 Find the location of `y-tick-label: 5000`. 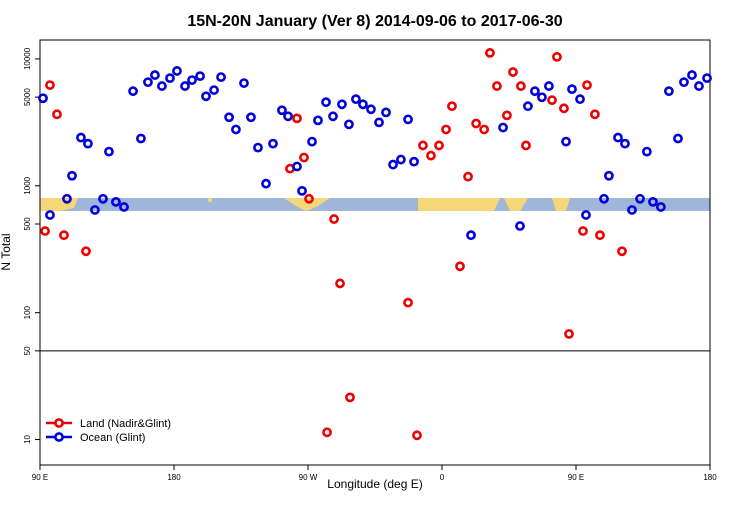

y-tick-label: 5000 is located at coordinates (27, 97).